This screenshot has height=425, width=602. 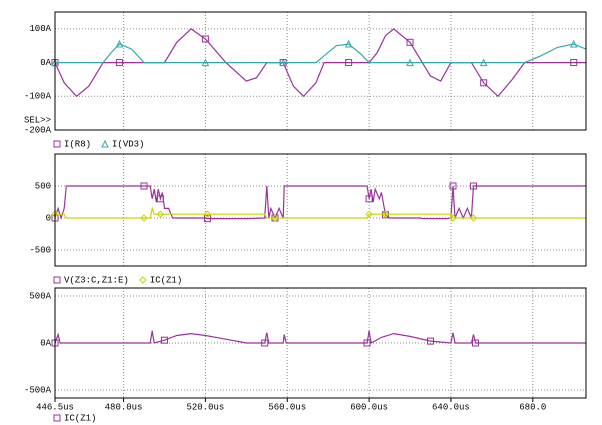 What do you see at coordinates (77, 144) in the screenshot?
I see `legend-label: I(R8)` at bounding box center [77, 144].